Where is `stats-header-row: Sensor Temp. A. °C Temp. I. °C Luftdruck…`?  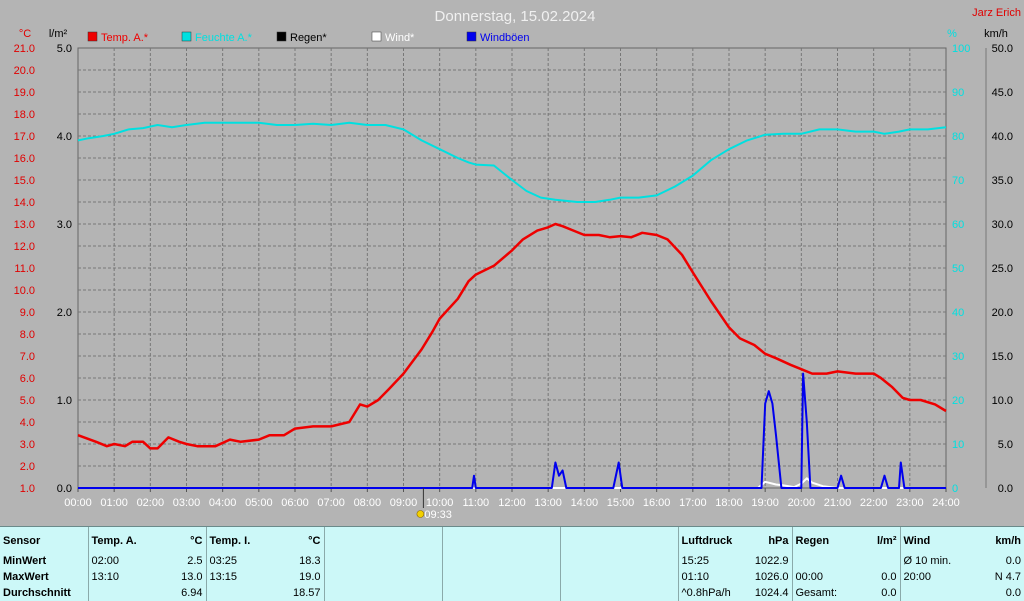 stats-header-row: Sensor Temp. A. °C Temp. I. °C Luftdruck… is located at coordinates (512, 540).